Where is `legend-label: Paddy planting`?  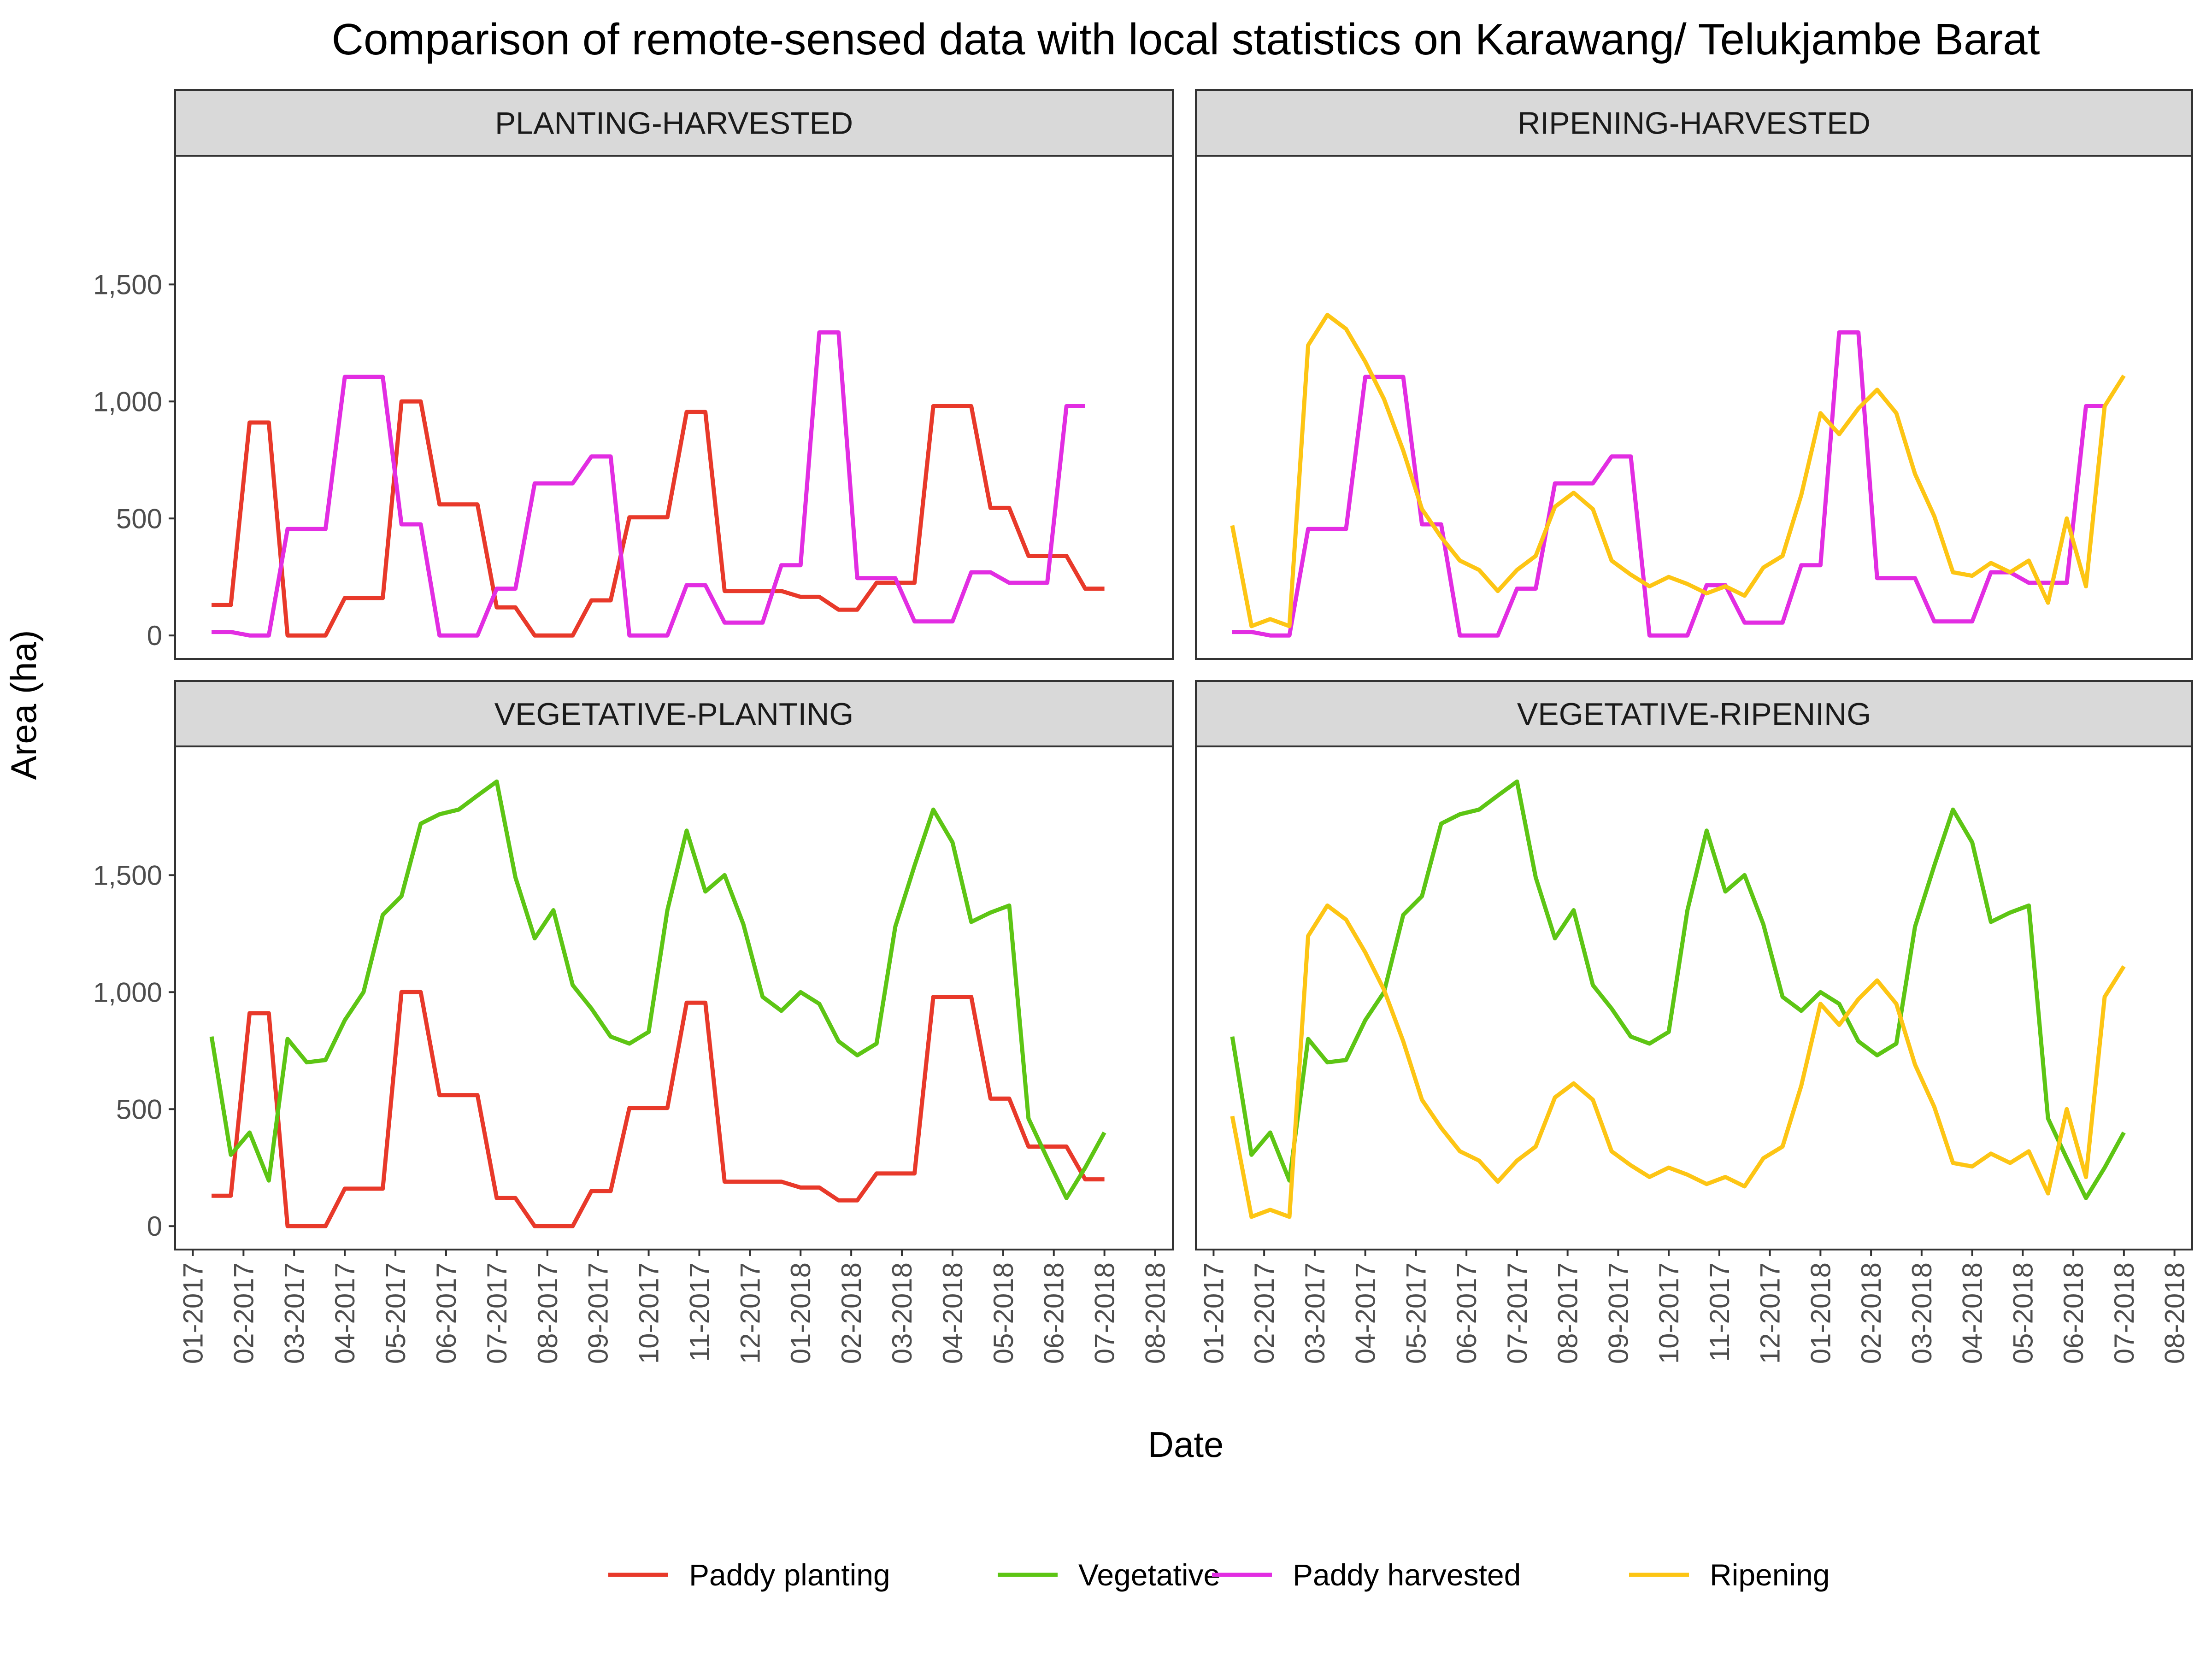
legend-label: Paddy planting is located at coordinates (789, 1575).